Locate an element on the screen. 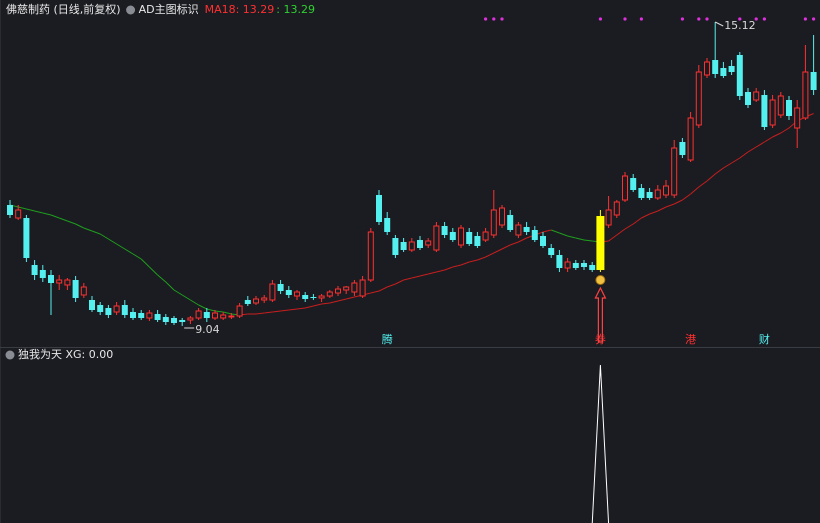  event-label: 港 is located at coordinates (690, 339).